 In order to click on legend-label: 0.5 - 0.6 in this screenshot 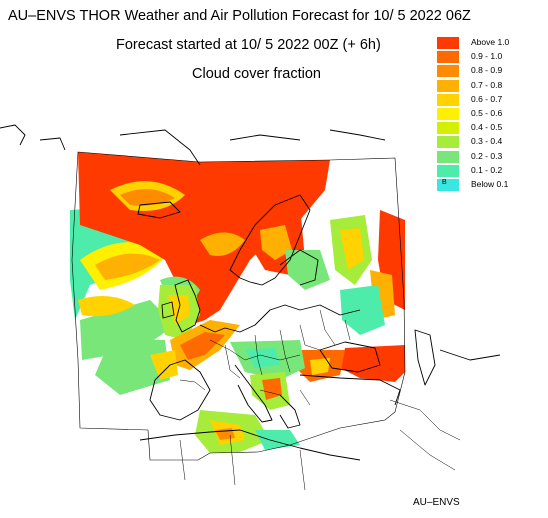, I will do `click(487, 112)`.